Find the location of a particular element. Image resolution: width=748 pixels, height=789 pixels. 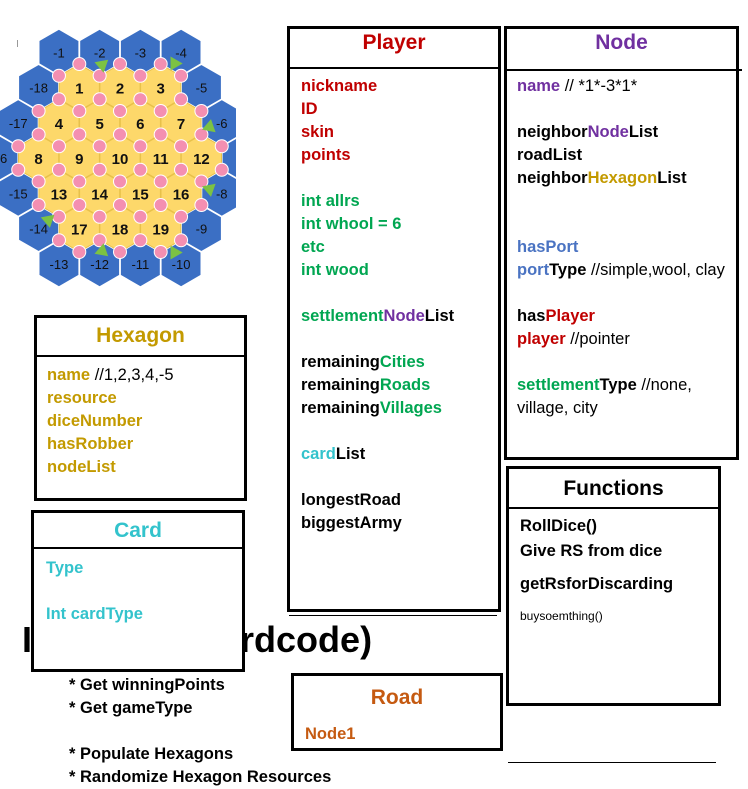

node-field-text: port is located at coordinates (533, 270).